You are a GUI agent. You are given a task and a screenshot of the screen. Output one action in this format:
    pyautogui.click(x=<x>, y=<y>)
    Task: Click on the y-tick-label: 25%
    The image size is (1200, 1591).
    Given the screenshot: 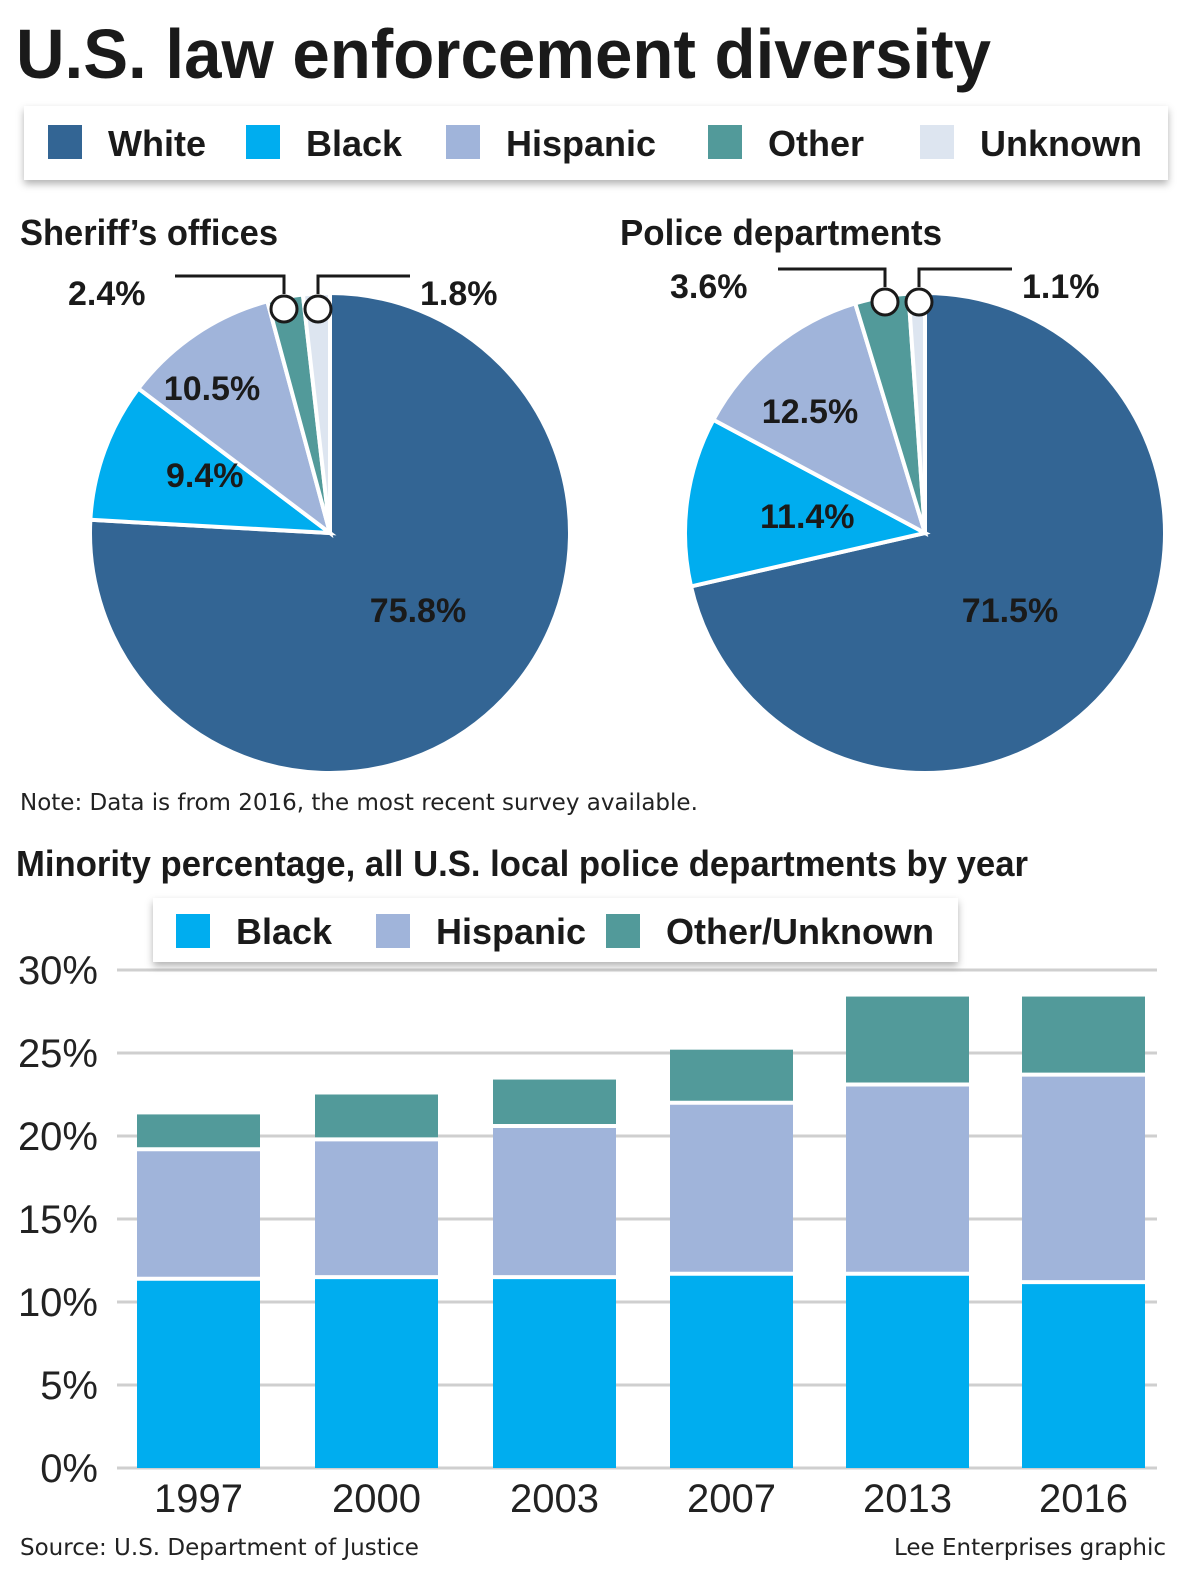 What is the action you would take?
    pyautogui.click(x=58, y=1054)
    